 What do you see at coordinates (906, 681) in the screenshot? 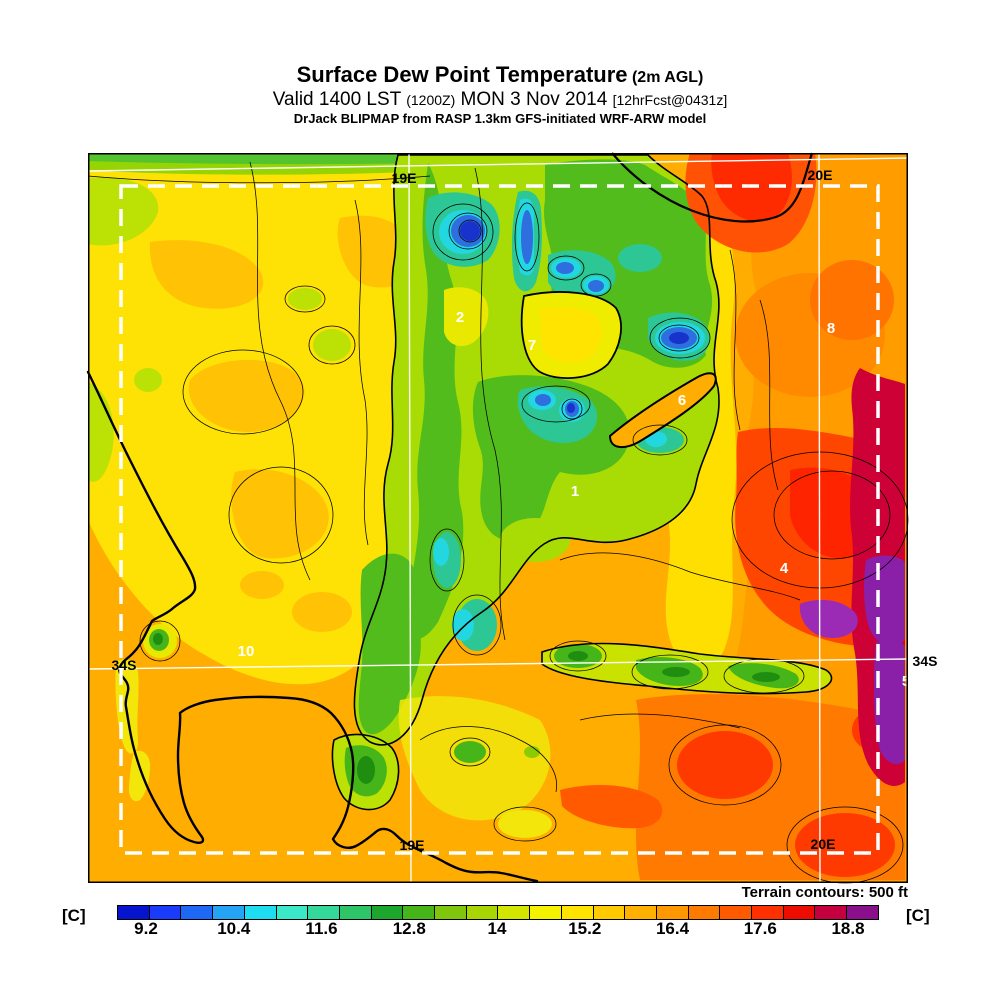
I see `site-label-5: 5` at bounding box center [906, 681].